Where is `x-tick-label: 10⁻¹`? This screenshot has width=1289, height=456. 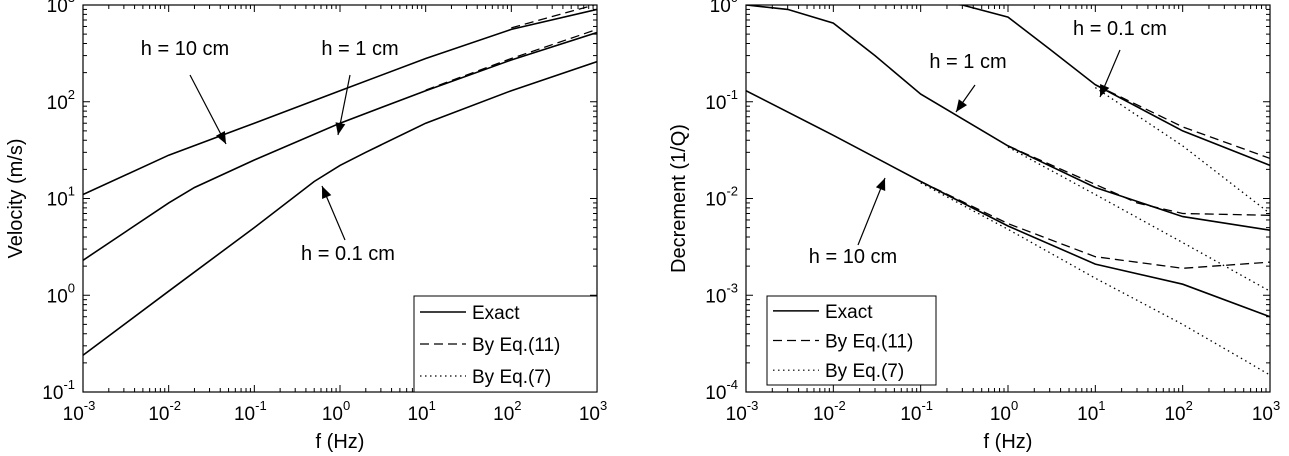
x-tick-label: 10⁻¹ is located at coordinates (250, 411).